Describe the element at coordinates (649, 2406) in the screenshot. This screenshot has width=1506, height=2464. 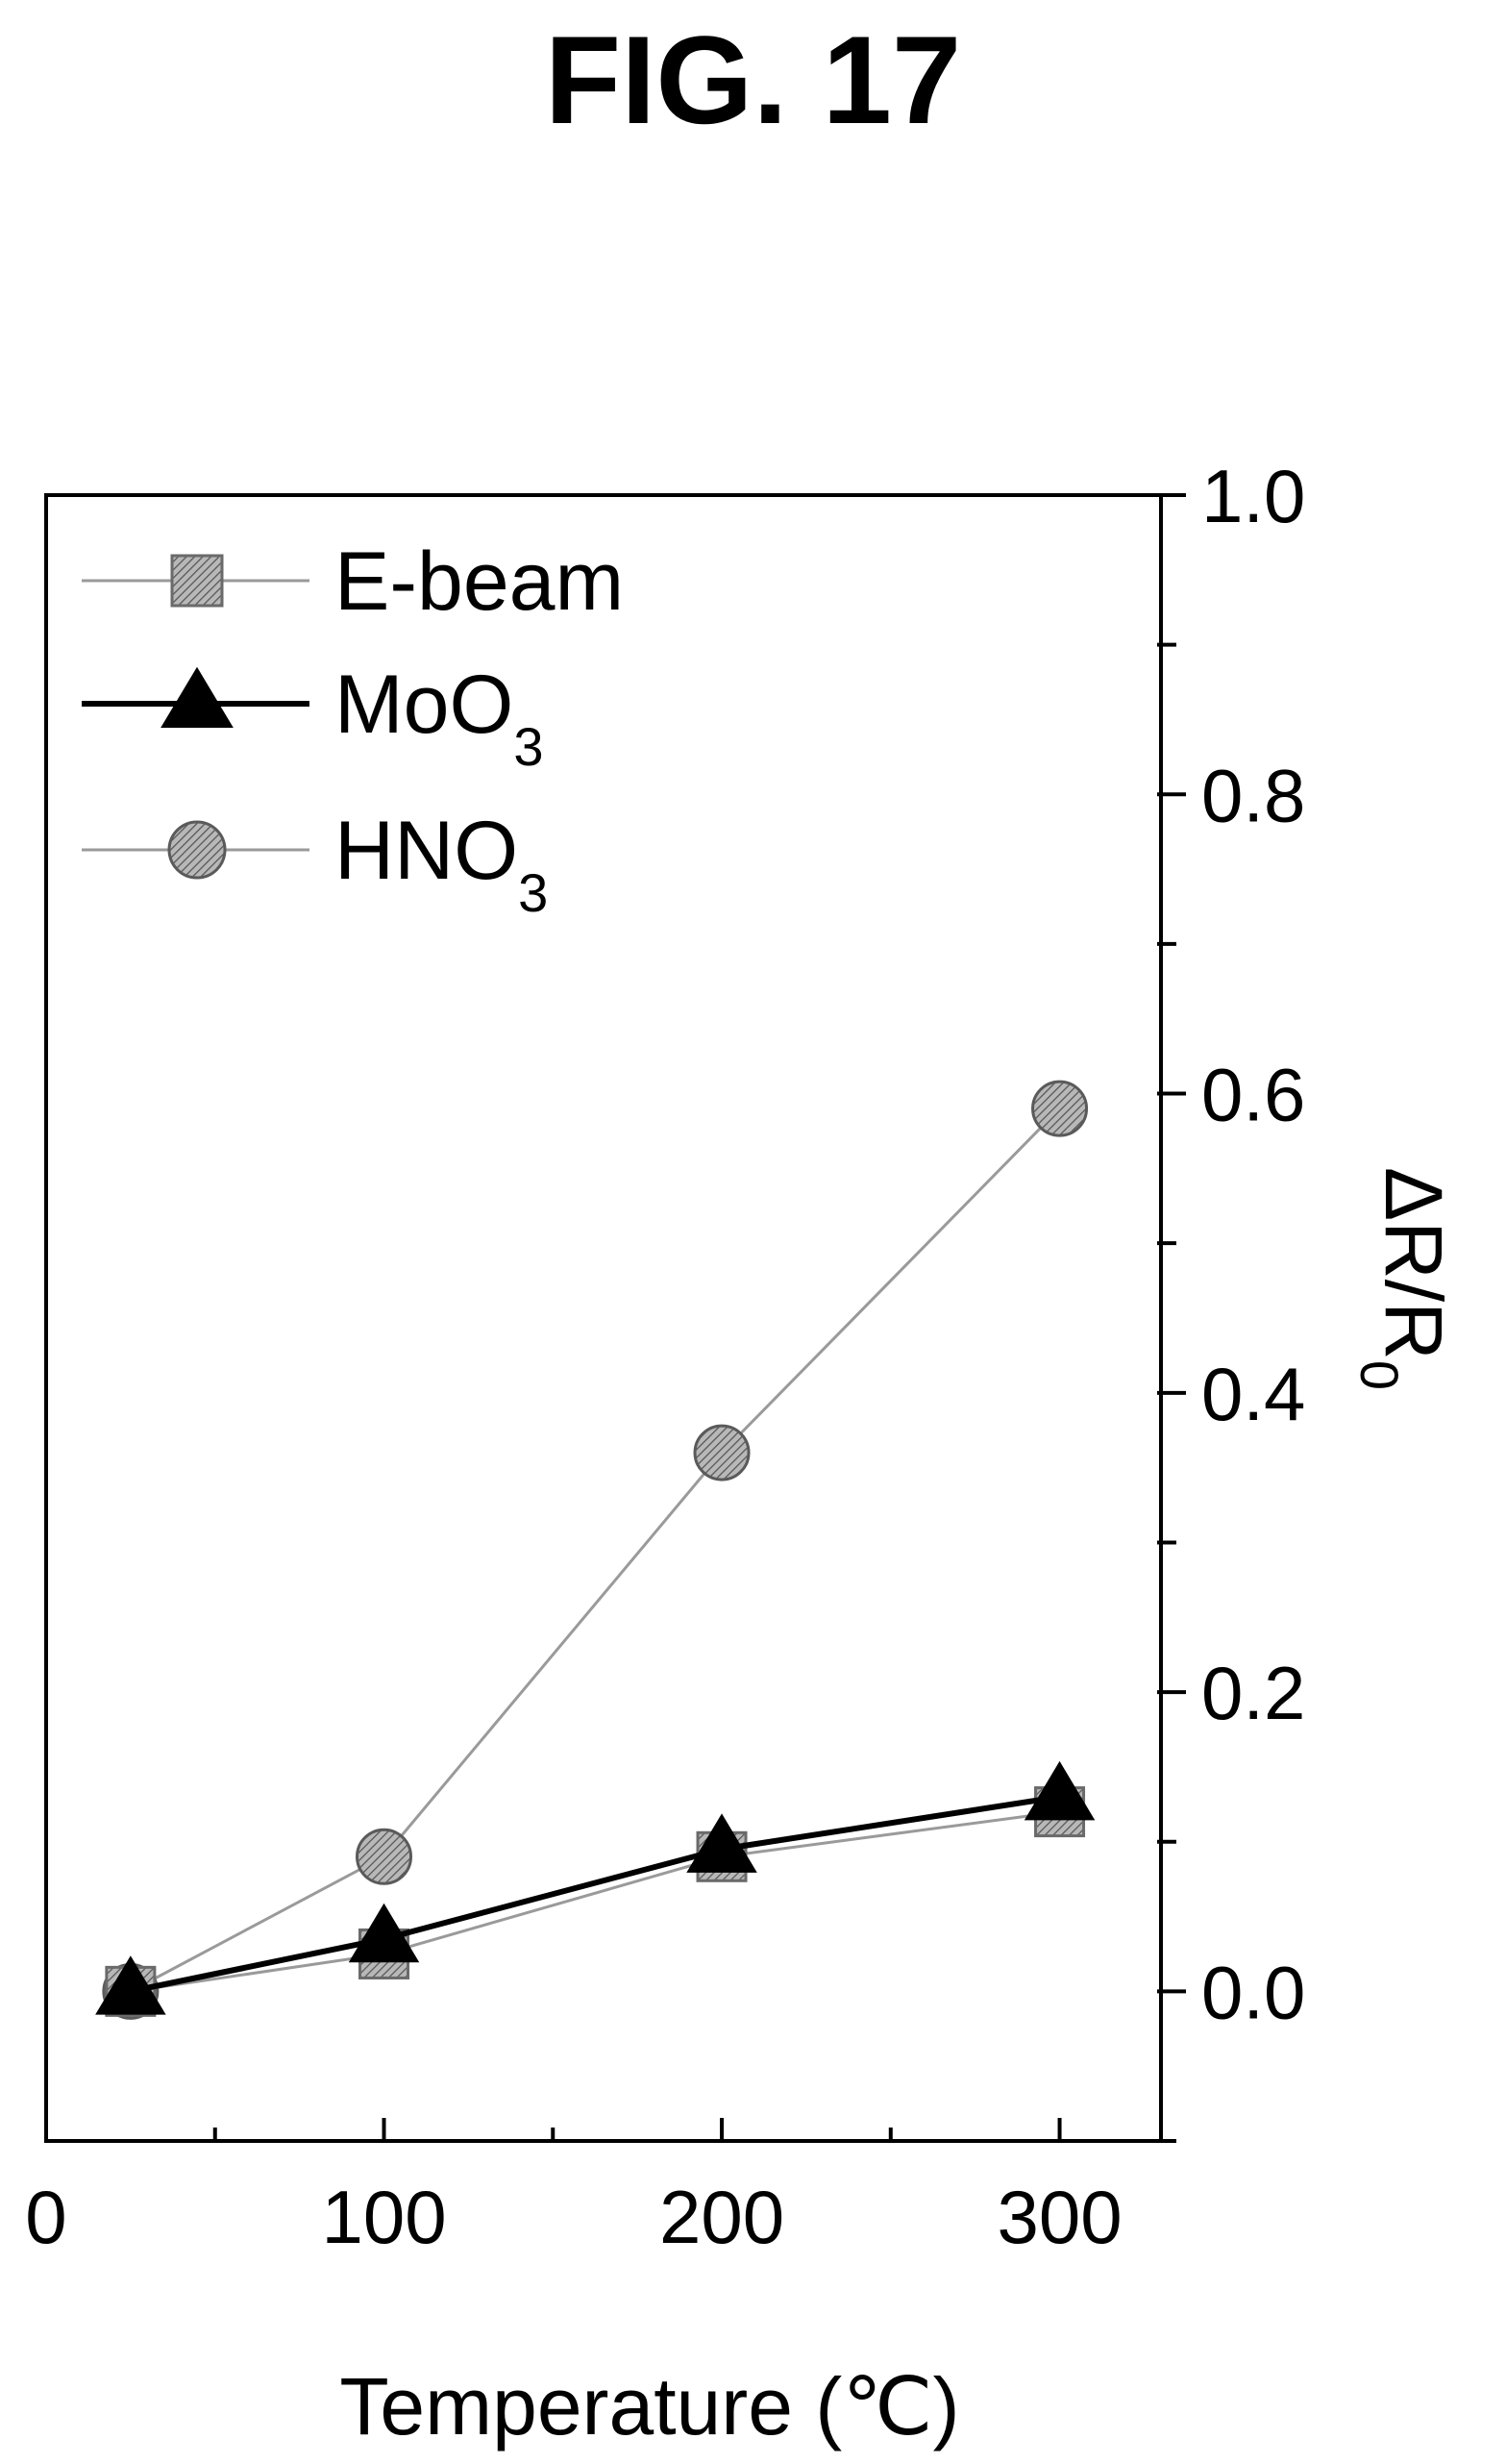
I see `x-axis-title: Temperature (℃)` at that location.